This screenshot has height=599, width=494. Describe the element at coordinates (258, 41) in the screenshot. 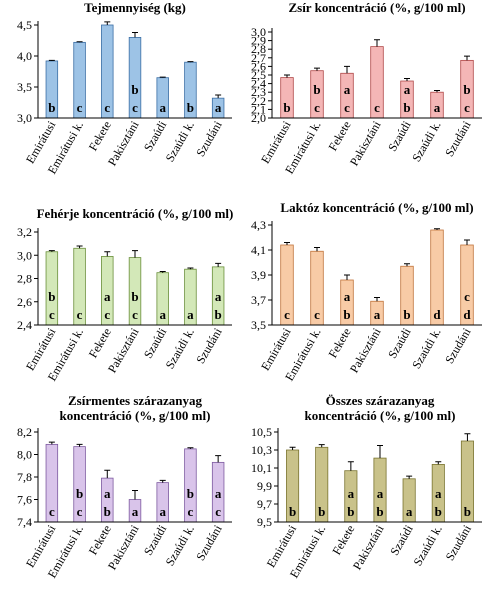

I see `y-tick-label: 2,9` at that location.